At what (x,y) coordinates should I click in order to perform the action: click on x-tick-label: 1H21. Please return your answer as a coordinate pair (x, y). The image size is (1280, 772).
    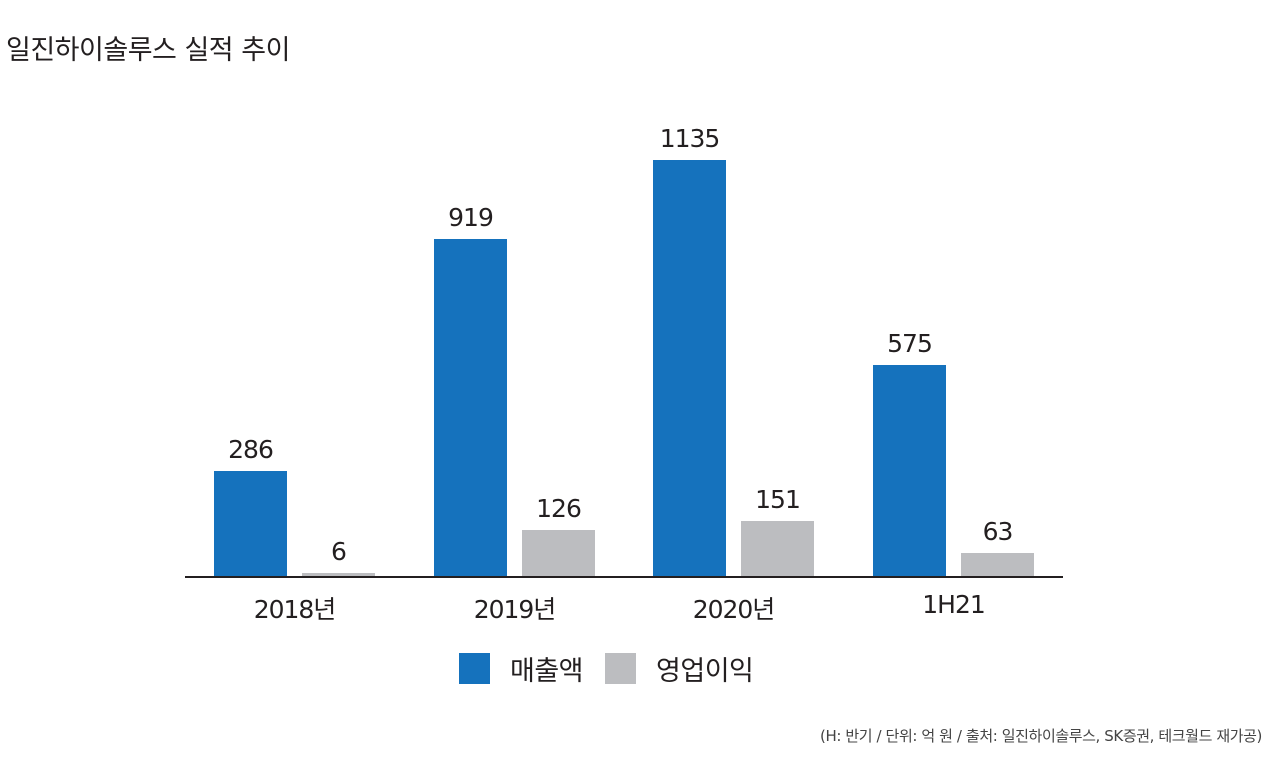
    Looking at the image, I should click on (954, 604).